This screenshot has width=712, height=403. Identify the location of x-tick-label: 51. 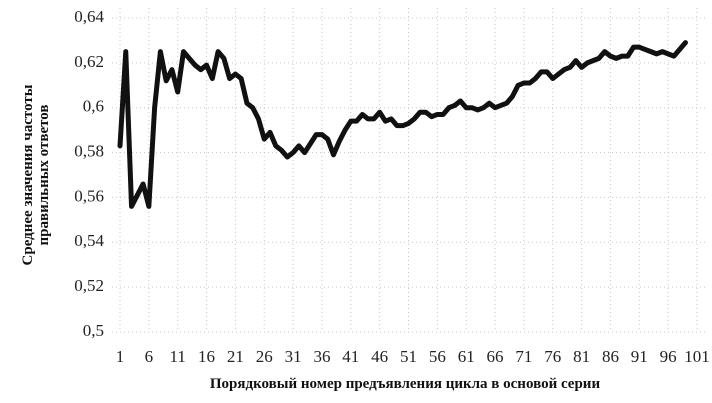
(408, 356).